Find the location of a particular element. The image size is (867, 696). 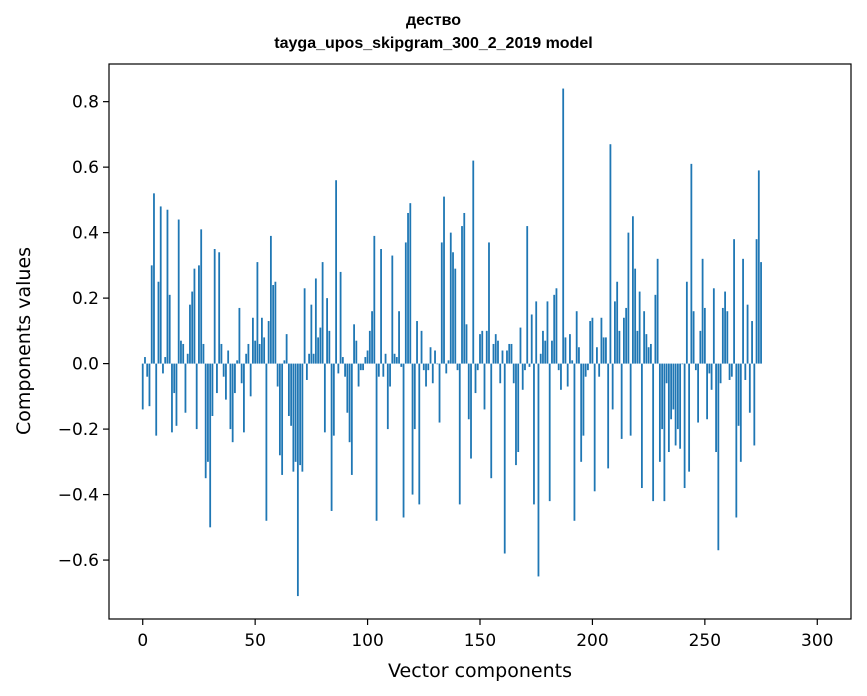

y-tick-label-0: −0.6 is located at coordinates (78, 561).